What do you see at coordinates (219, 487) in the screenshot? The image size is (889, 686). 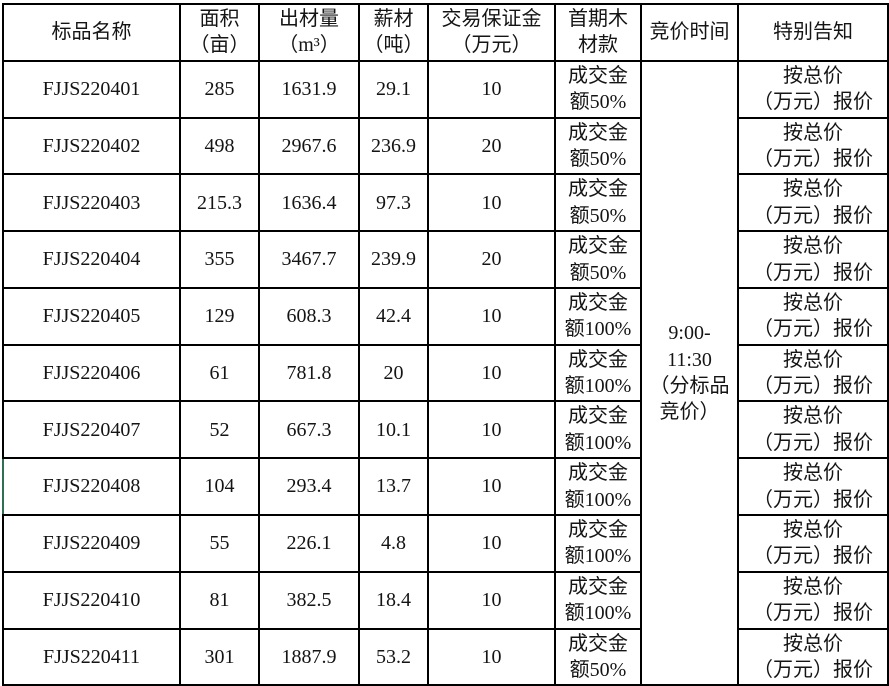 I see `cell-area: 104` at bounding box center [219, 487].